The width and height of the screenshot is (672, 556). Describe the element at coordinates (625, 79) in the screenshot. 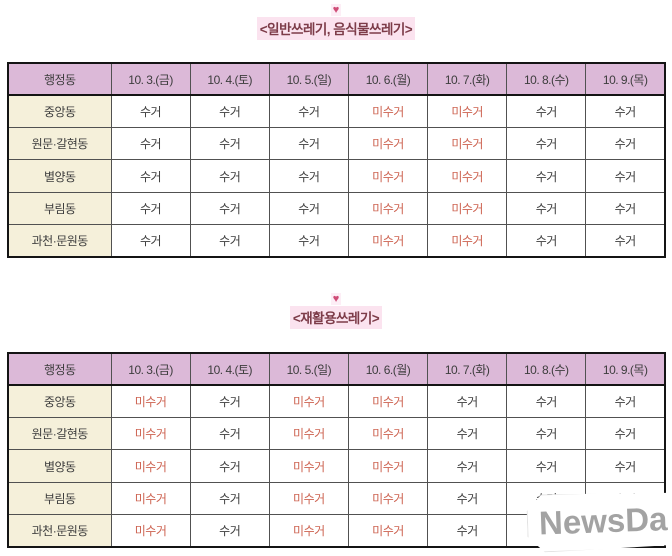

I see `column-header-date: 10. 9.(목)` at that location.